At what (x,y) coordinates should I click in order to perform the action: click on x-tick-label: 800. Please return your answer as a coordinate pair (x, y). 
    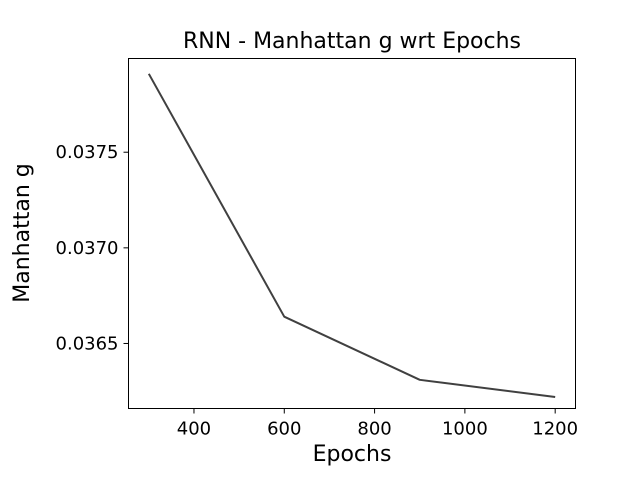
    Looking at the image, I should click on (374, 429).